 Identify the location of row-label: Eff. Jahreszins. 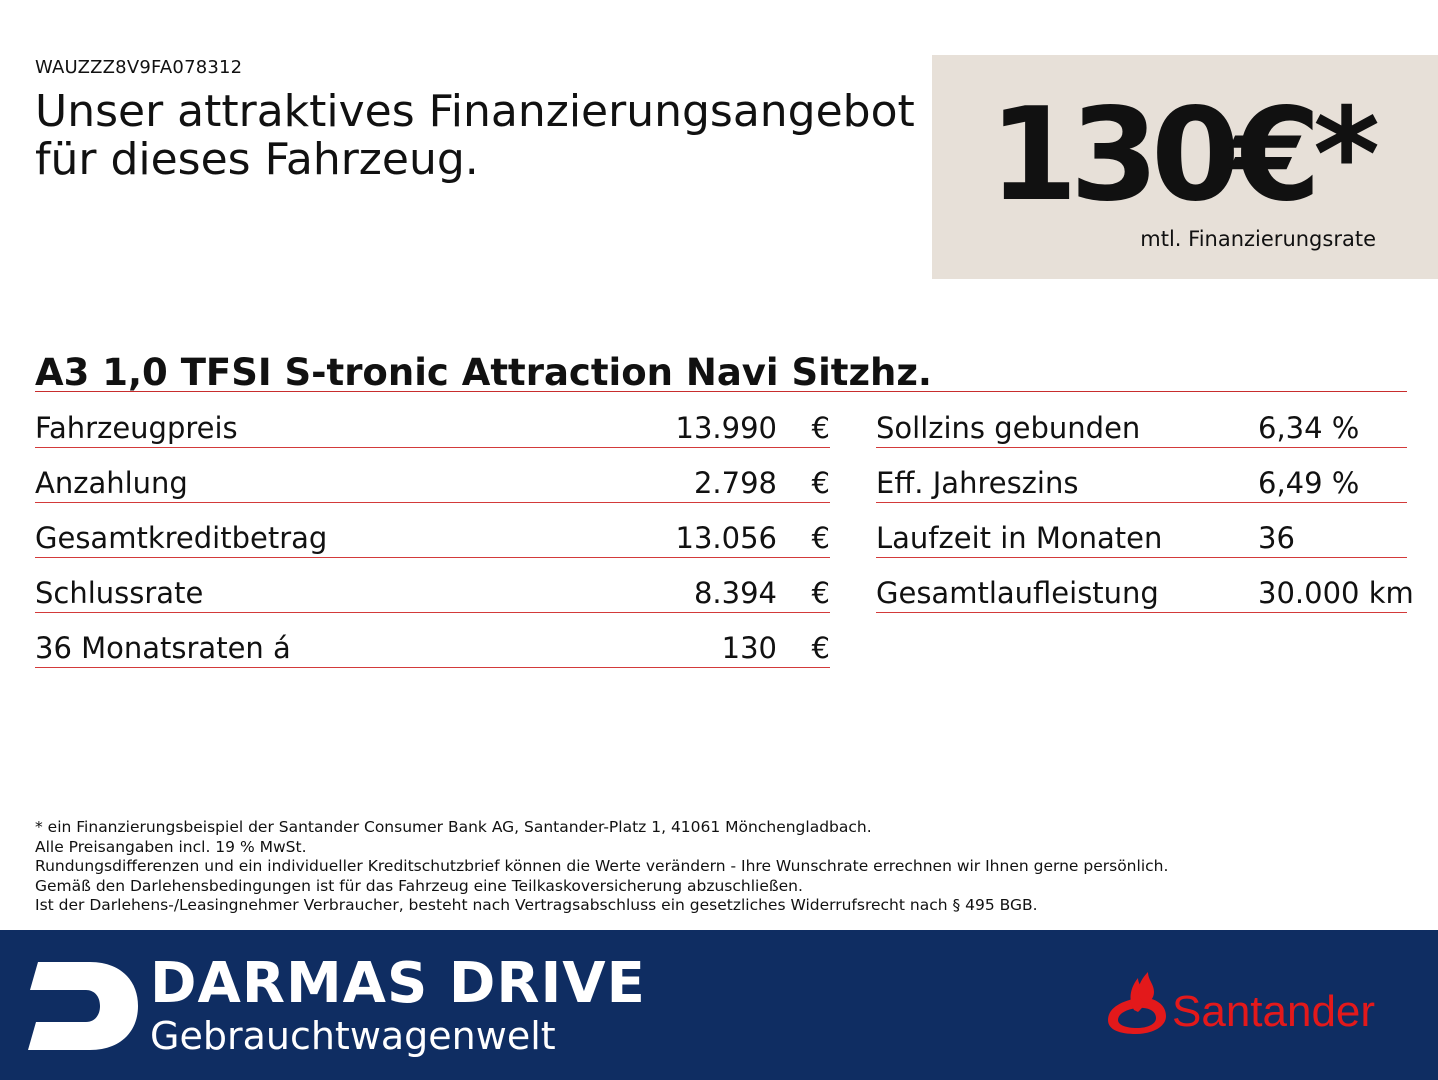
(977, 483).